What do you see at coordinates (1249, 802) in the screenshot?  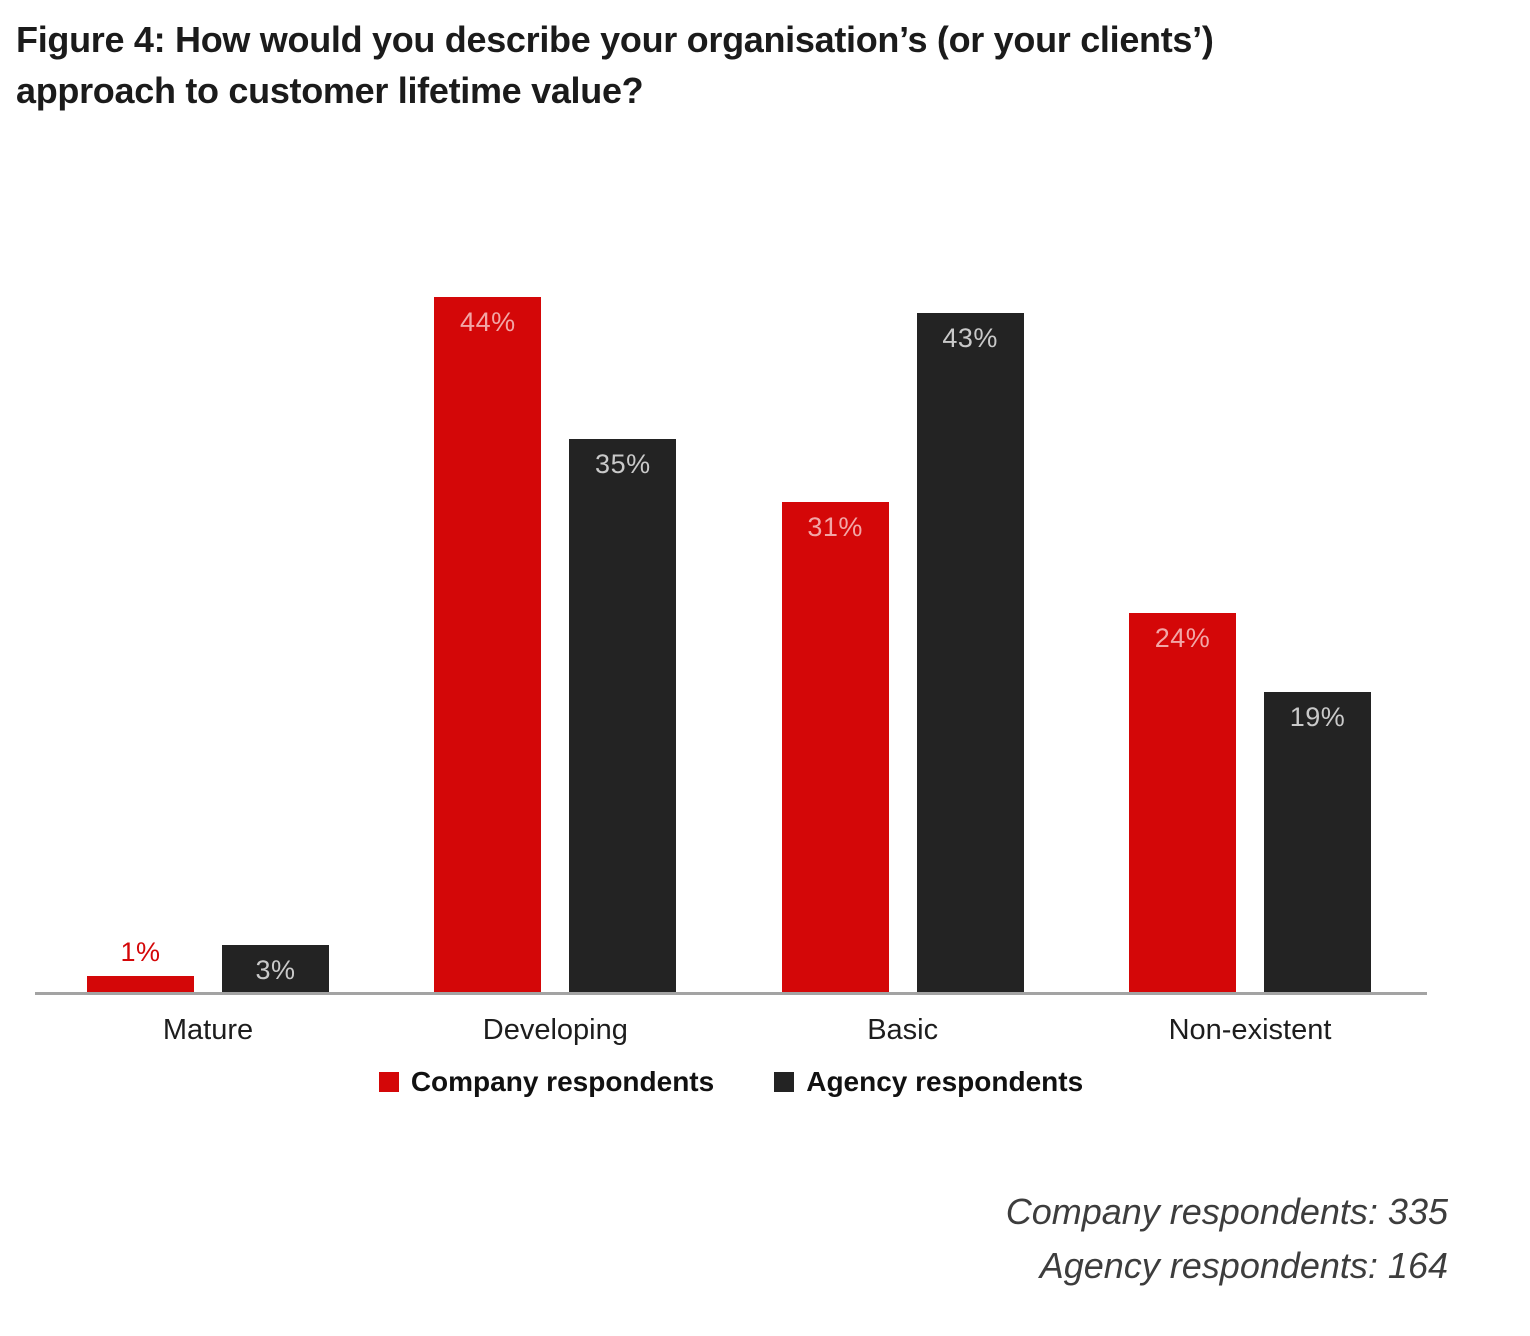 I see `bar-group-non-existent: 24% 19%` at bounding box center [1249, 802].